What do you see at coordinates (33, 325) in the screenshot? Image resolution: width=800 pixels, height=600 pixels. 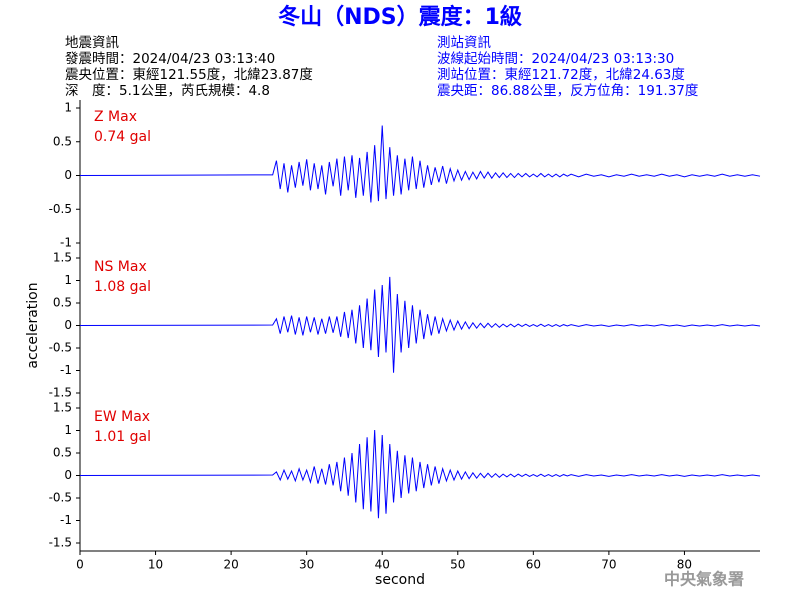 I see `y-axis-title: acceleration` at bounding box center [33, 325].